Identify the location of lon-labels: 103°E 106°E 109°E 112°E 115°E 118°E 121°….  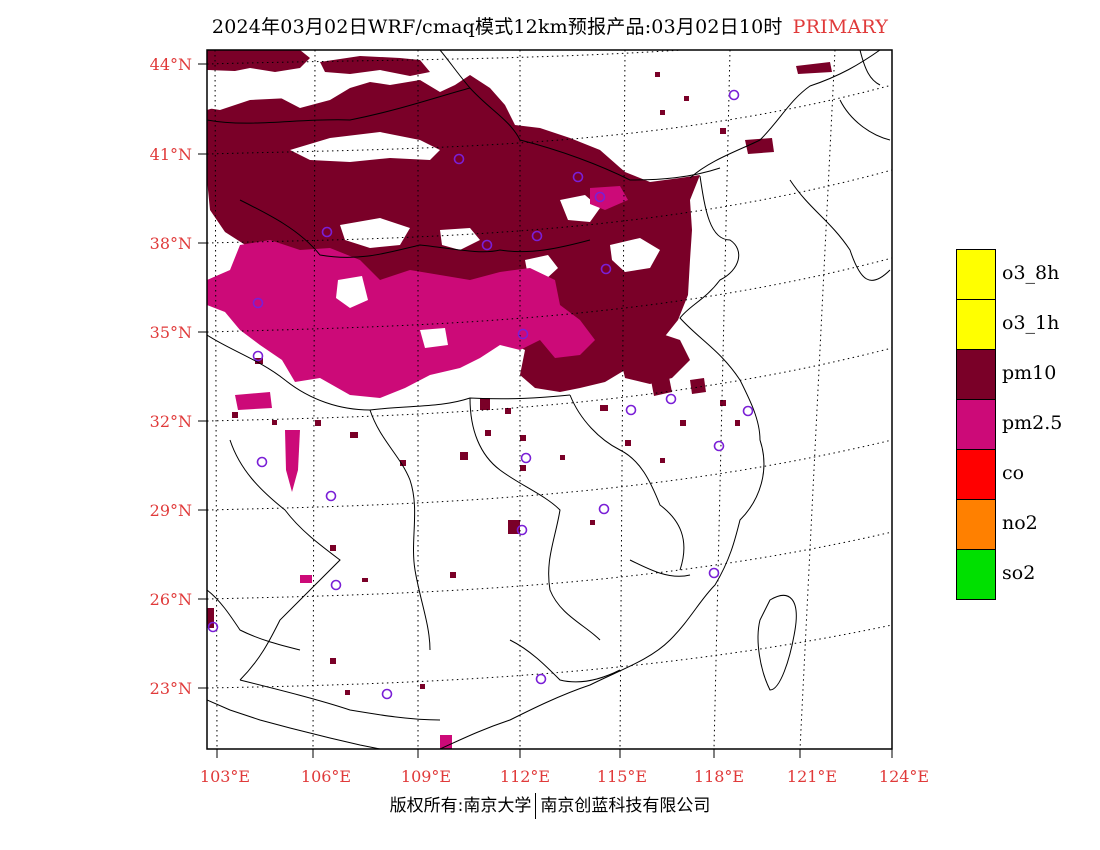
(564, 776).